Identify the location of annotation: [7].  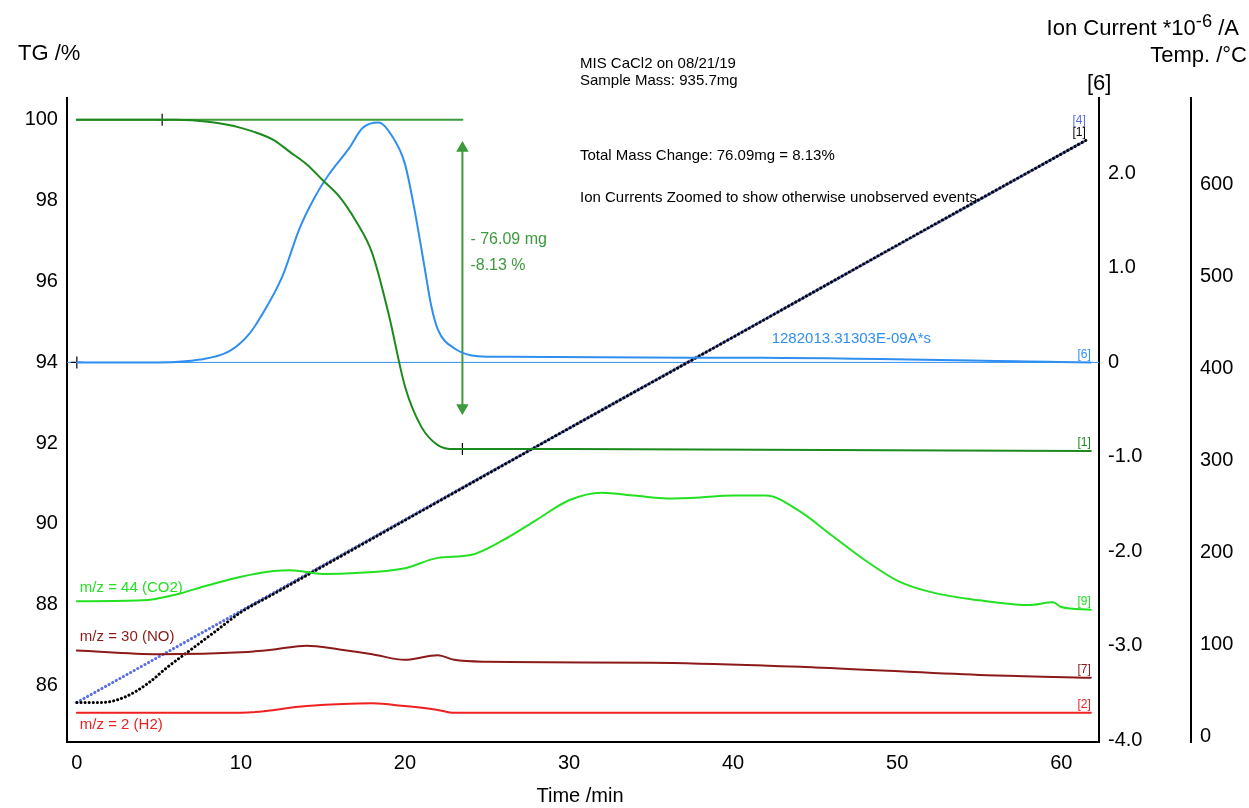
(1084, 669).